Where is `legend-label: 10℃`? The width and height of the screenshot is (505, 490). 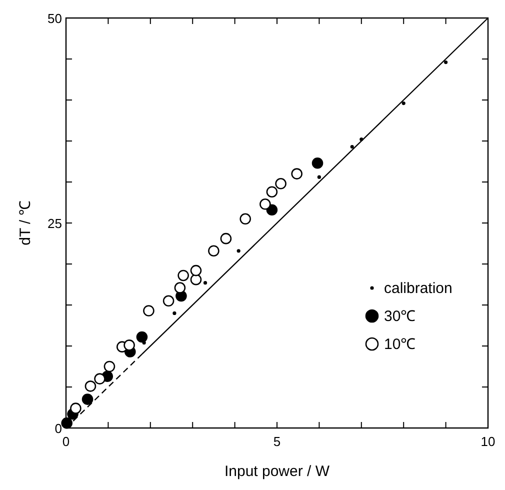
legend-label: 10℃ is located at coordinates (400, 344).